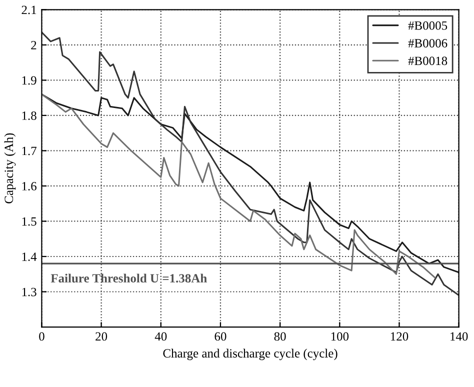 Image resolution: width=474 pixels, height=387 pixels. What do you see at coordinates (29, 151) in the screenshot?
I see `y-tick-label: 1.7` at bounding box center [29, 151].